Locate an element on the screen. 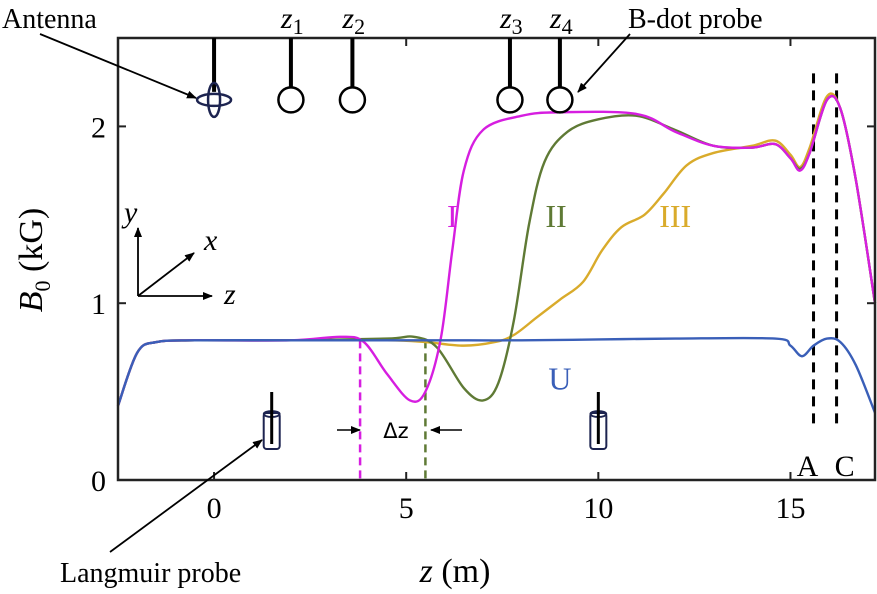  antenna-arrow is located at coordinates (118, 66).